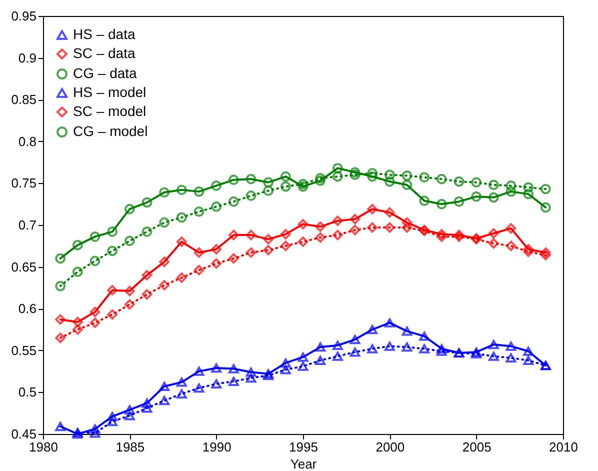 Image resolution: width=598 pixels, height=471 pixels. I want to click on legend-label: SC – data, so click(104, 53).